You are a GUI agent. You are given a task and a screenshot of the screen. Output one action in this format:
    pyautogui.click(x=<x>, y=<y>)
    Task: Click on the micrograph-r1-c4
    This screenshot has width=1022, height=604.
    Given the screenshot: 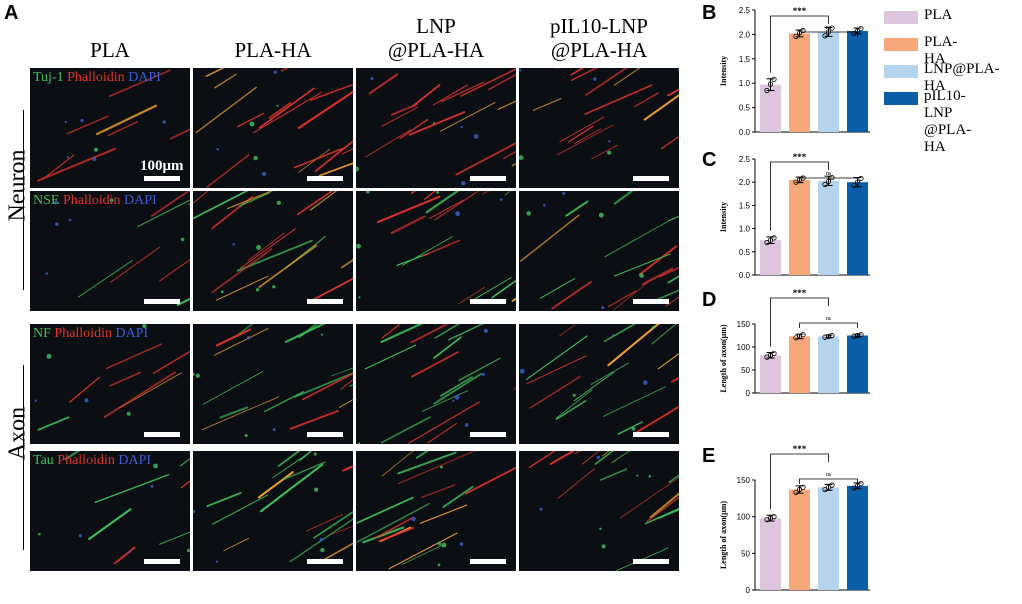 What is the action you would take?
    pyautogui.click(x=599, y=128)
    